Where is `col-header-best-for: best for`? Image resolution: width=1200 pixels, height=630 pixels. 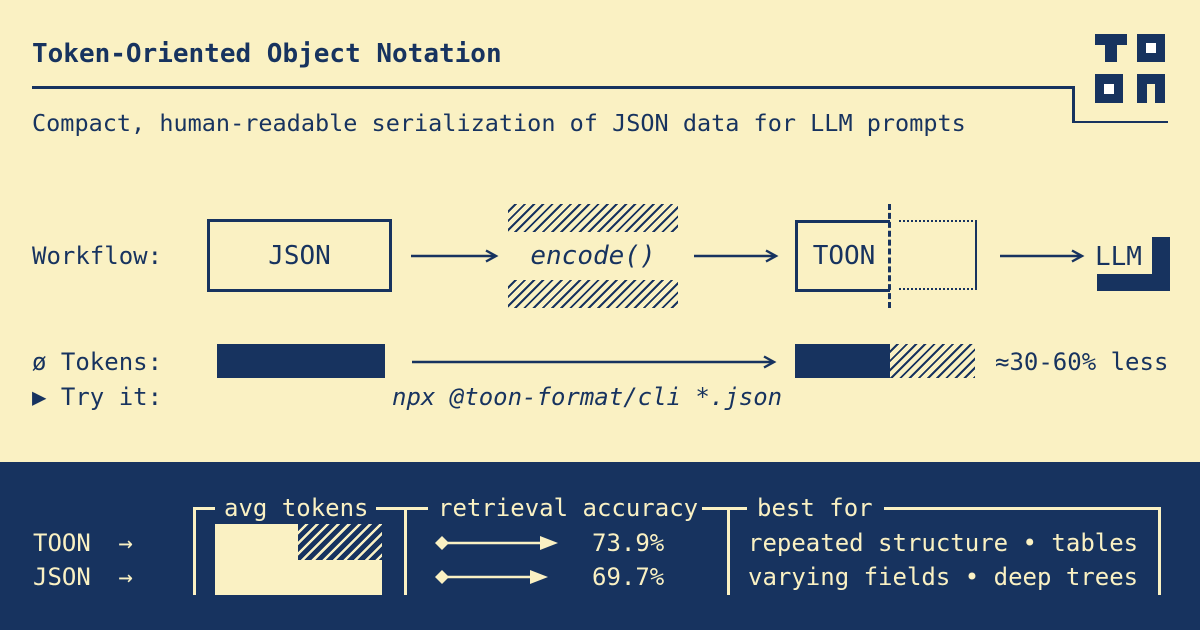 col-header-best-for: best for is located at coordinates (815, 508).